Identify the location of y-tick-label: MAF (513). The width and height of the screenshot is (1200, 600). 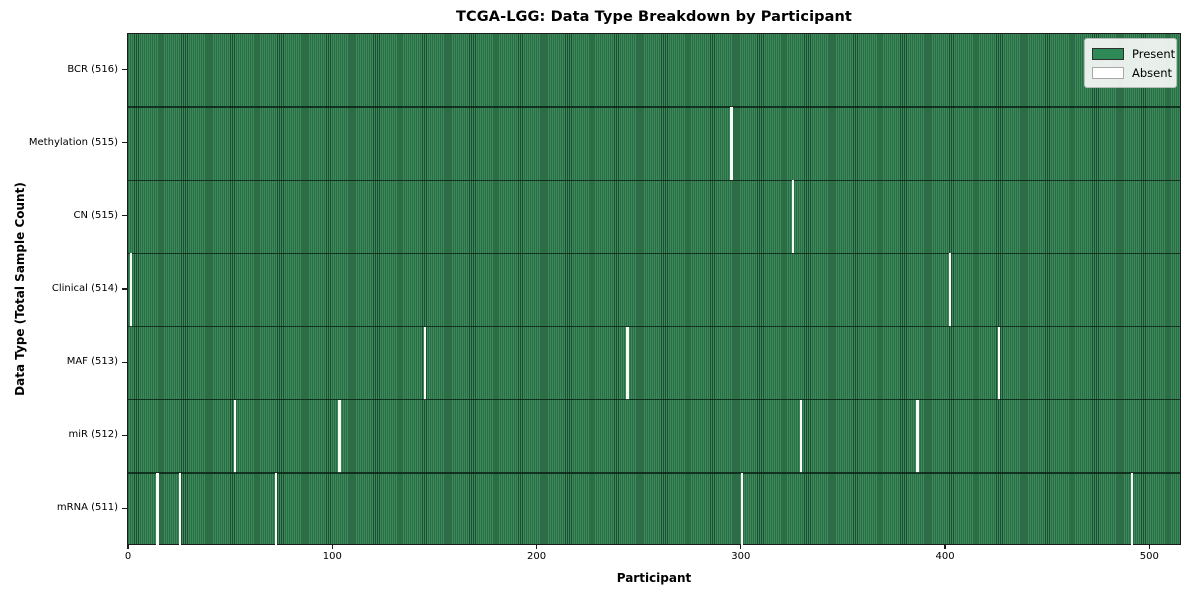
(92, 362).